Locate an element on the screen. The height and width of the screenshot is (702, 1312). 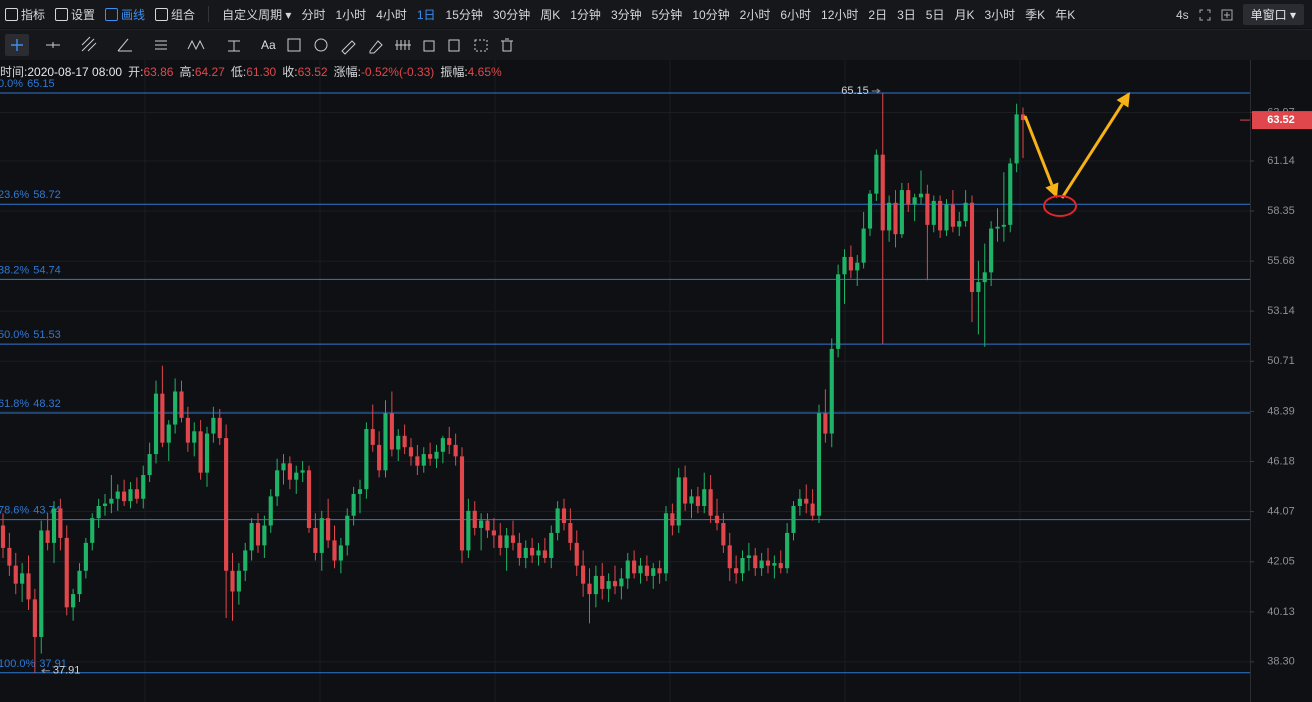
fullscreen-icon is located at coordinates (1205, 15).